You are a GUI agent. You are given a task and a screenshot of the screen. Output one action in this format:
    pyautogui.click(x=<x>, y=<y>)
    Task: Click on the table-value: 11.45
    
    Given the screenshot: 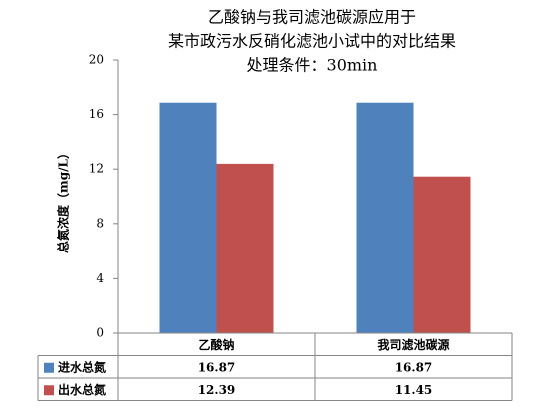 What is the action you would take?
    pyautogui.click(x=414, y=390)
    